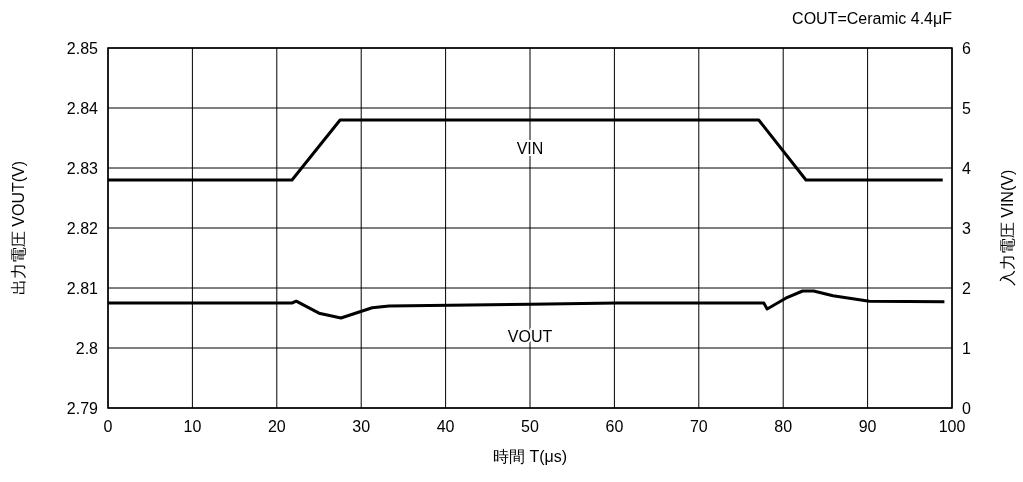 The width and height of the screenshot is (1023, 482). What do you see at coordinates (966, 108) in the screenshot?
I see `y2-tick-label: 5` at bounding box center [966, 108].